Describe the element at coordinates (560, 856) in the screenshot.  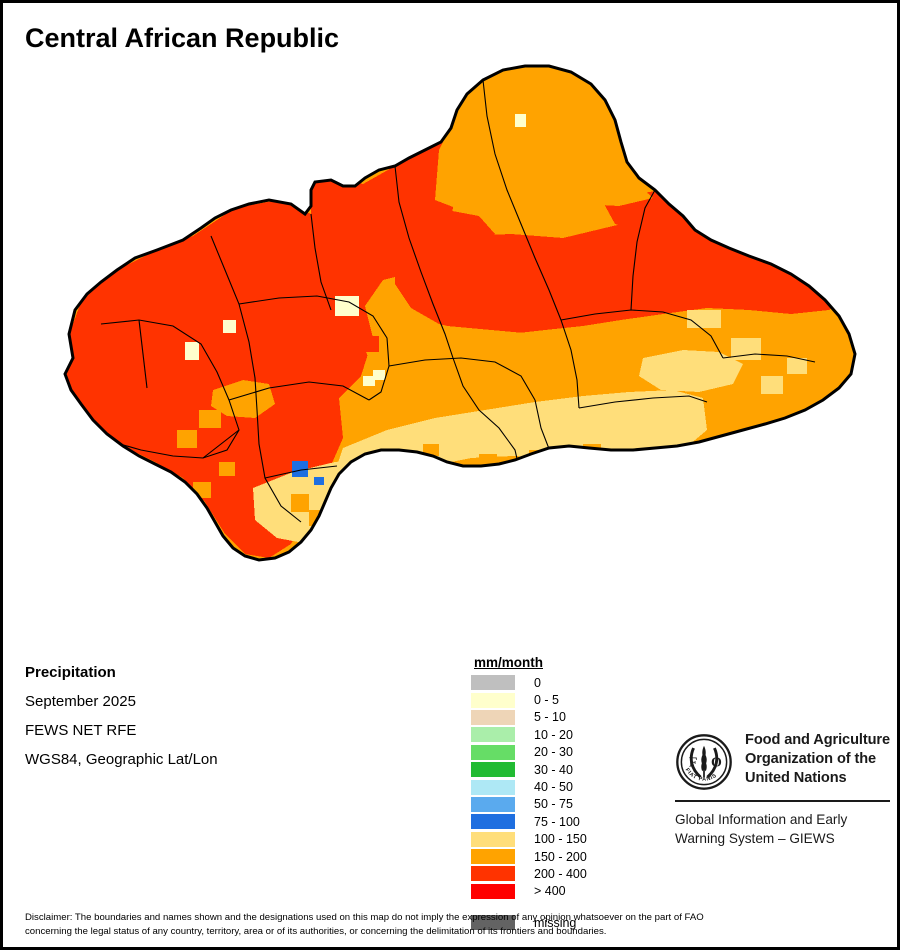
I see `legend-label: 150 - 200` at that location.